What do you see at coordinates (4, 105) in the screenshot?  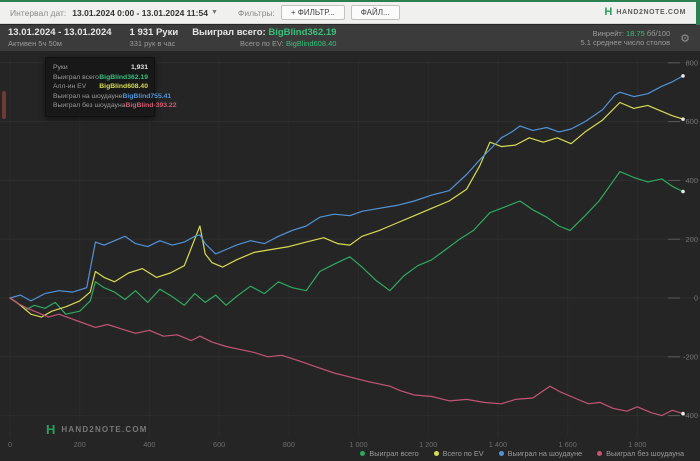 I see `left-edge-marker` at bounding box center [4, 105].